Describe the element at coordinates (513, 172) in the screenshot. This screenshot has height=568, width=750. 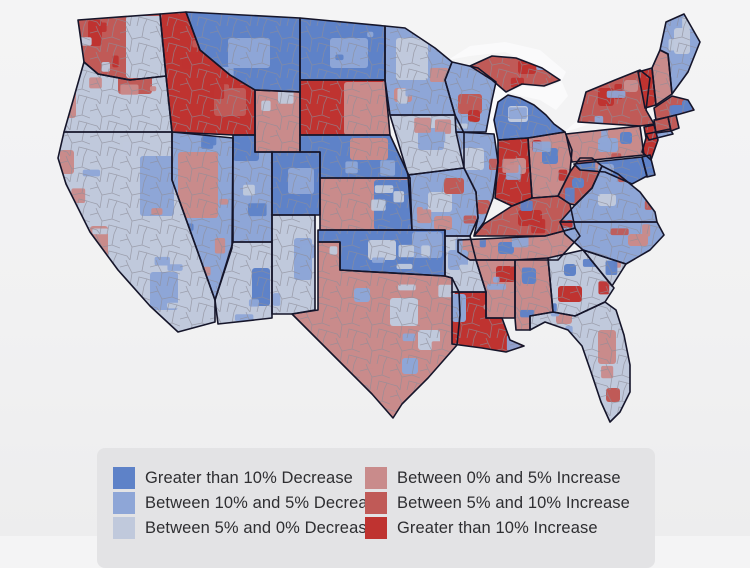
I see `state-IN-county-lines` at that location.